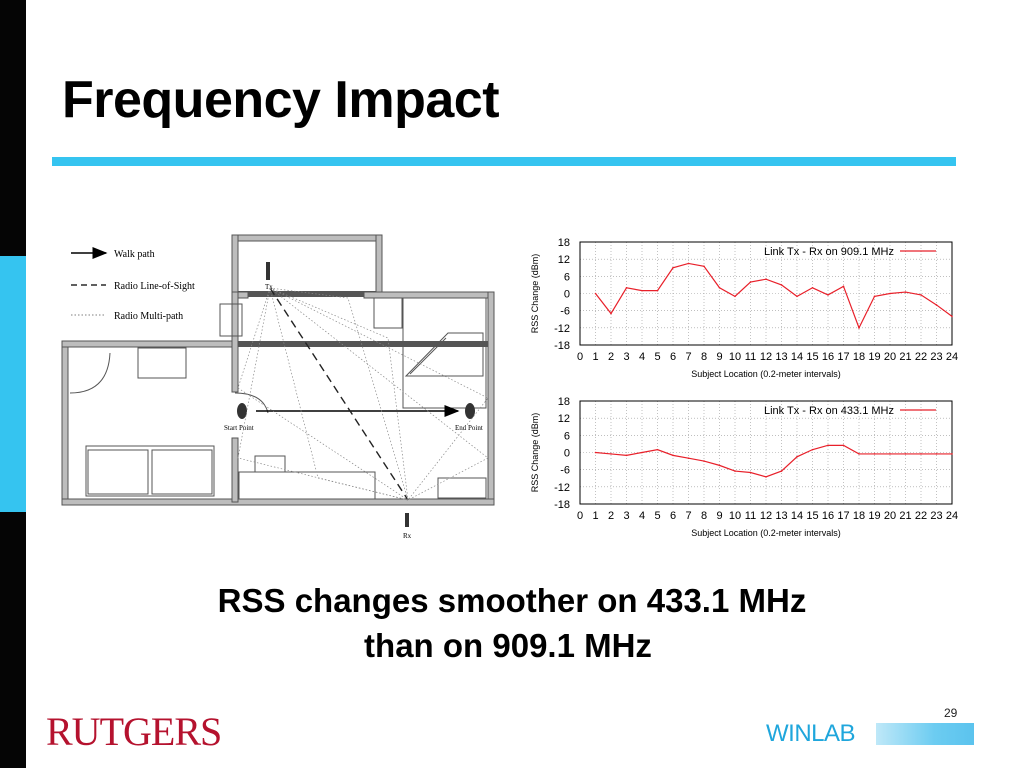 This screenshot has width=1024, height=768. Describe the element at coordinates (843, 516) in the screenshot. I see `x-tick-label: 17` at that location.